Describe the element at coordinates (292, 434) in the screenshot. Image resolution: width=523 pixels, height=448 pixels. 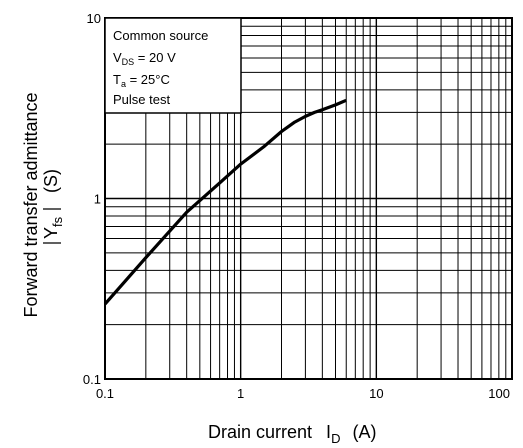
I see `x-axis-title: Drain current ID (A)` at that location.